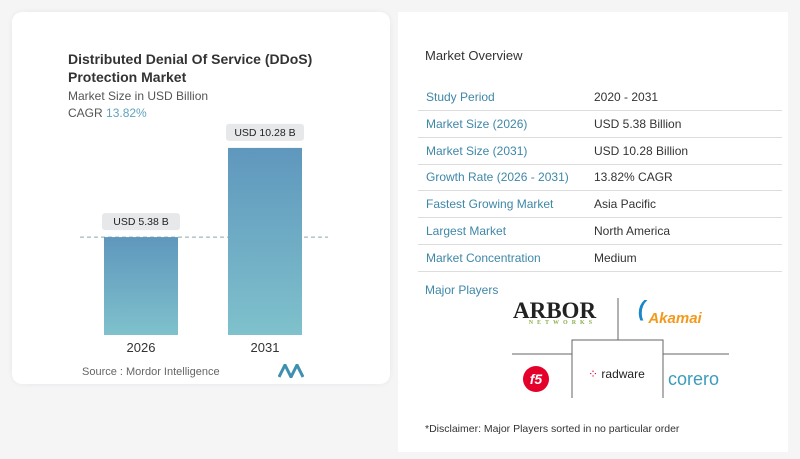 Image resolution: width=800 pixels, height=459 pixels. I want to click on arbor-logo: ARBOR NETWORKS, so click(555, 312).